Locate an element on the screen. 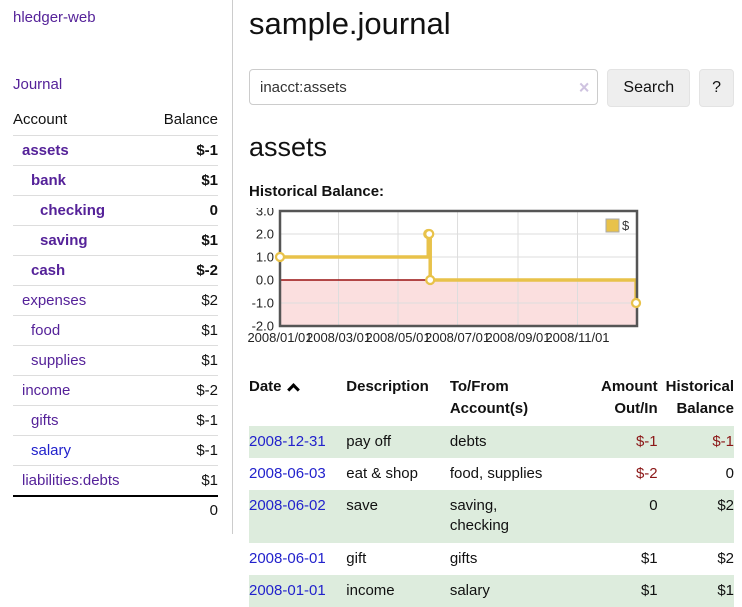 The image size is (742, 607). transaction-amount: $-1 is located at coordinates (646, 441).